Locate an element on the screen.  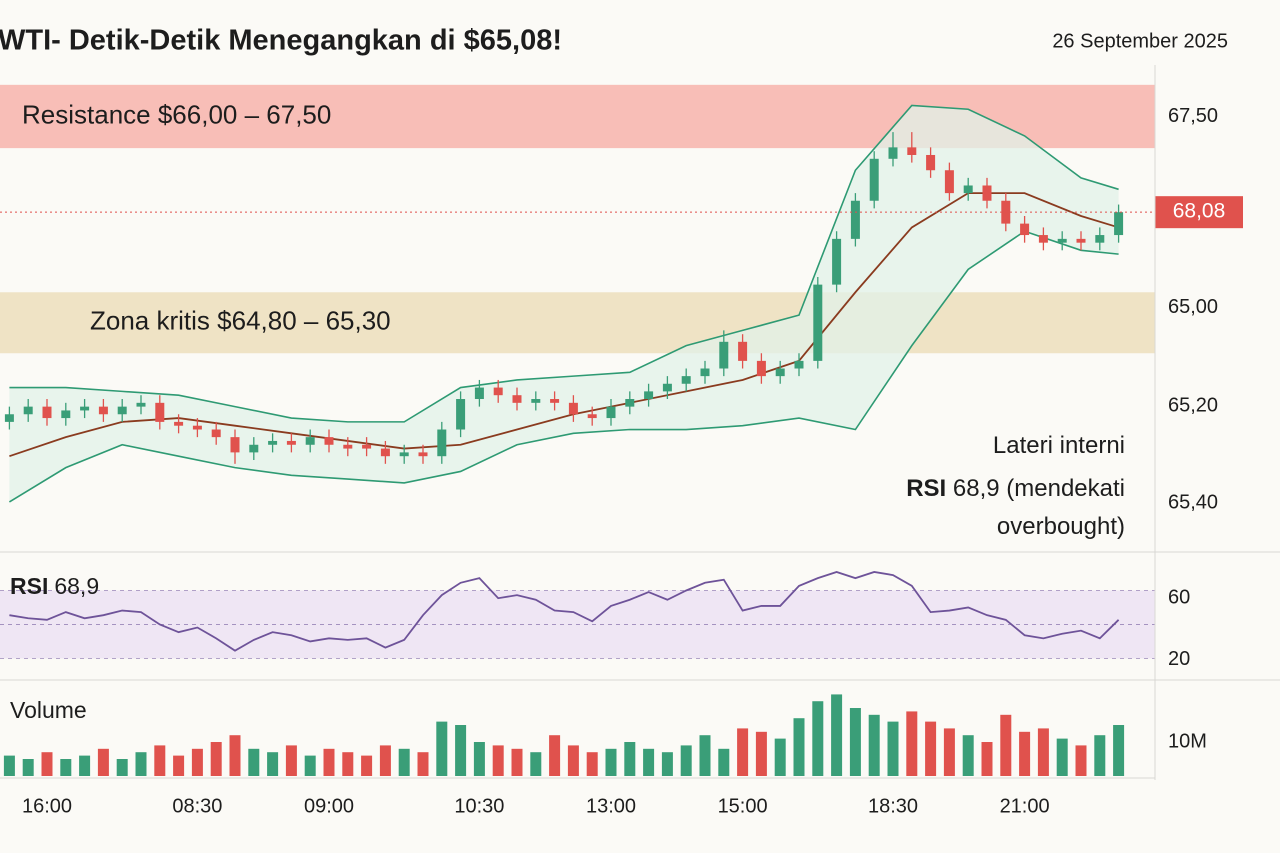
y-axis-note: 65,40 is located at coordinates (1193, 502).